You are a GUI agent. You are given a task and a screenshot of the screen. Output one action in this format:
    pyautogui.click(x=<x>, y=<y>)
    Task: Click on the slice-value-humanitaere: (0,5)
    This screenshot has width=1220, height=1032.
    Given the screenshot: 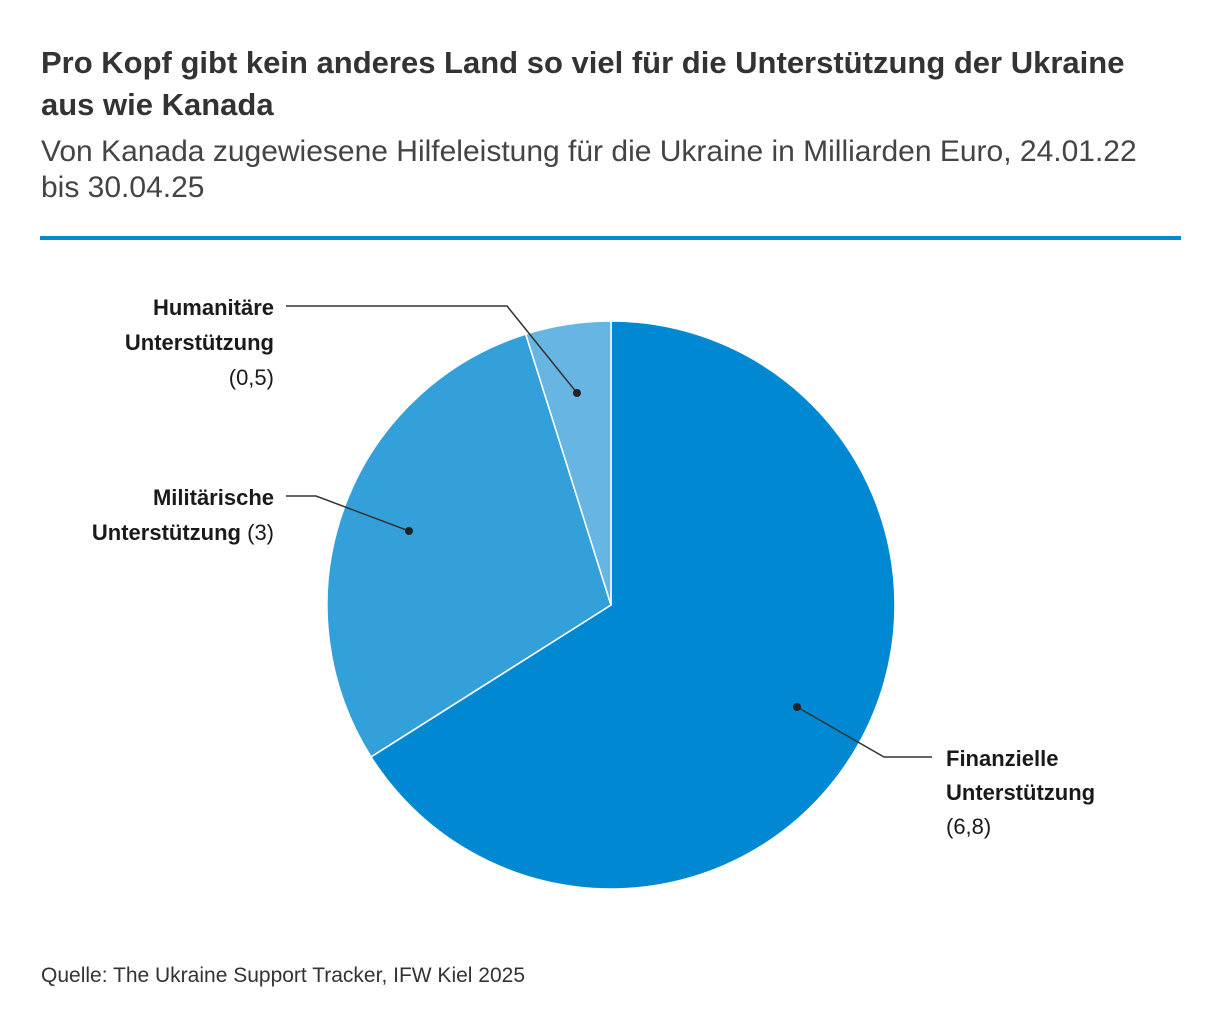 What is the action you would take?
    pyautogui.click(x=251, y=377)
    